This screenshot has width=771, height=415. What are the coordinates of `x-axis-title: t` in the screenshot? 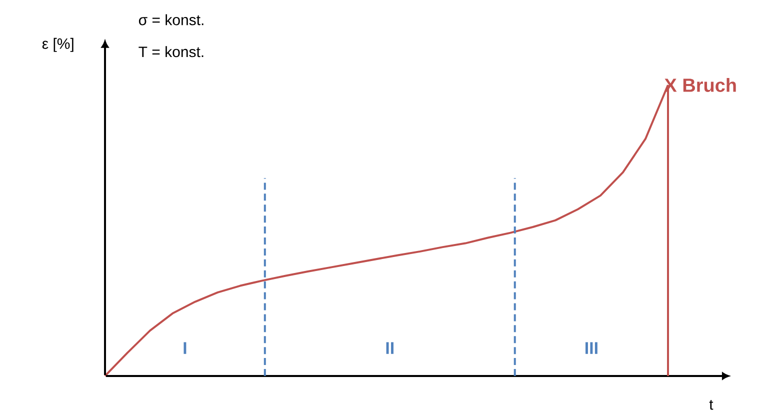 It's located at (711, 405).